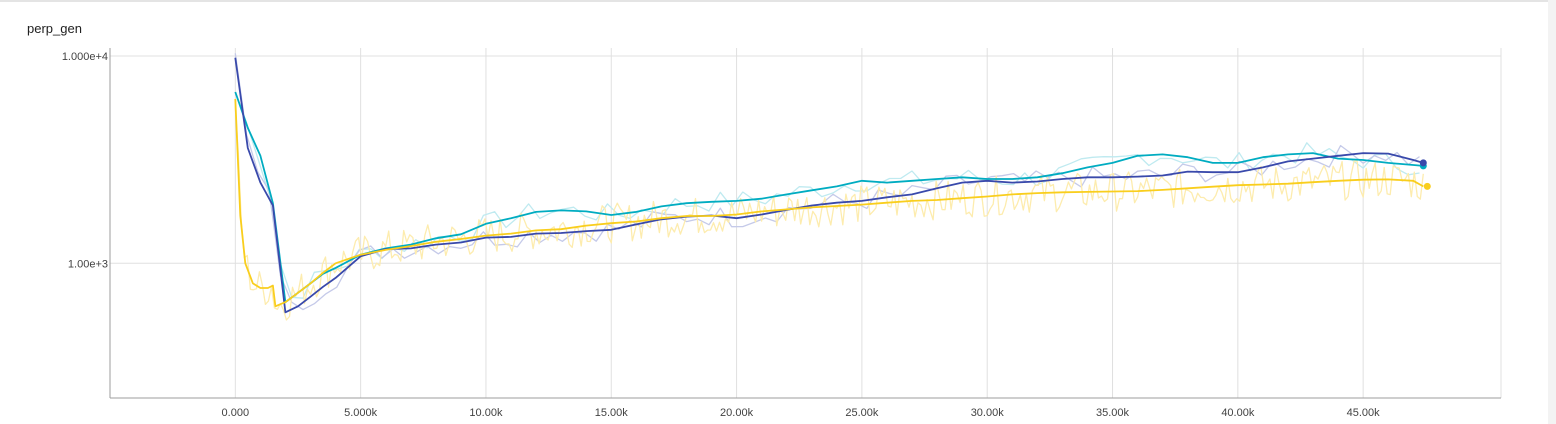  What do you see at coordinates (737, 413) in the screenshot?
I see `x-tick-label: 20.00k` at bounding box center [737, 413].